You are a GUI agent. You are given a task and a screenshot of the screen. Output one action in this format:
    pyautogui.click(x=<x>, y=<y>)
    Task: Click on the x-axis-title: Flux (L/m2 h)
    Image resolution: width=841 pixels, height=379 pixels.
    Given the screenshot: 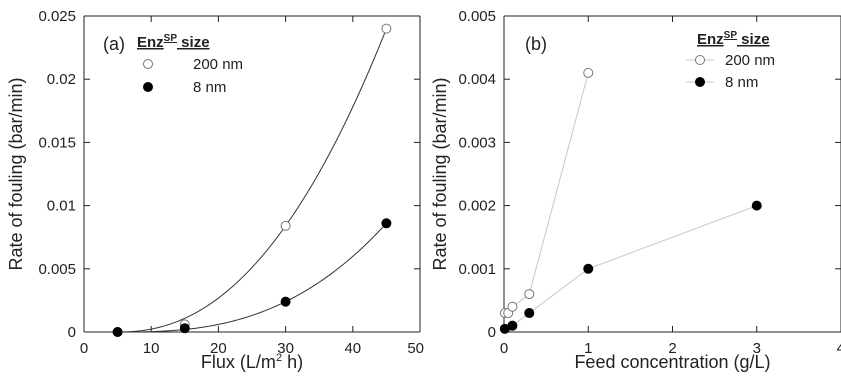 What is the action you would take?
    pyautogui.click(x=252, y=362)
    